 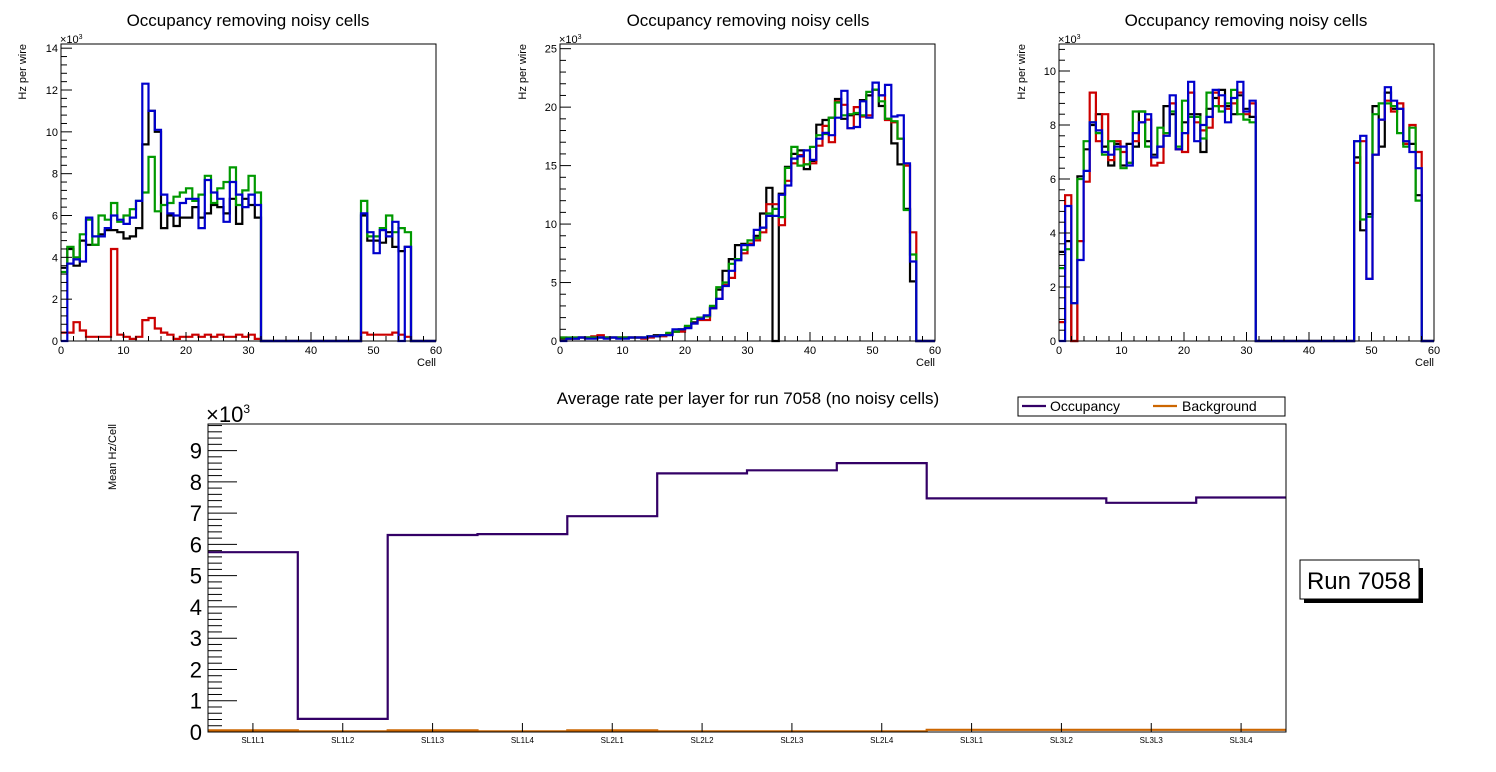 I want to click on x-category-label: SL2L3, so click(x=792, y=740).